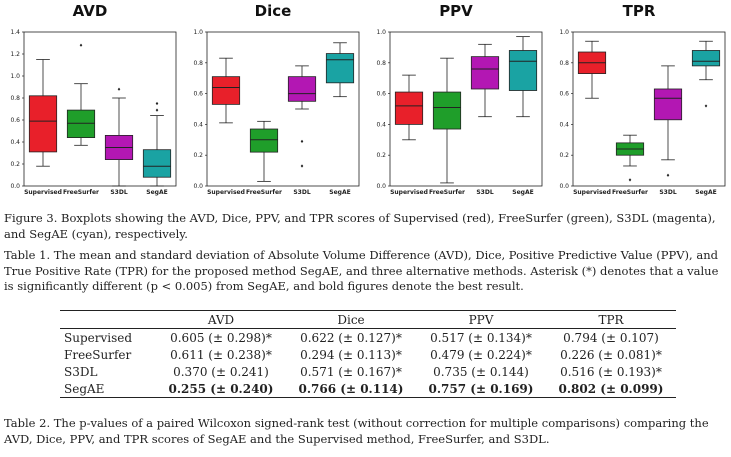 Image resolution: width=731 pixels, height=457 pixels. I want to click on y-tick-label: 1.2, so click(15, 54).